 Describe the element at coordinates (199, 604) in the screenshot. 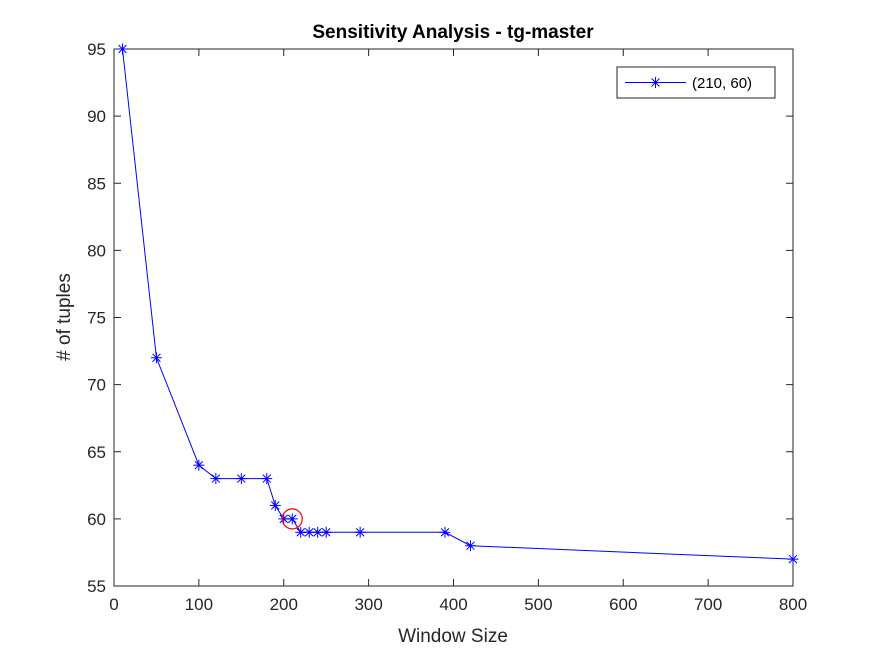

I see `x-tick-label: 100` at that location.